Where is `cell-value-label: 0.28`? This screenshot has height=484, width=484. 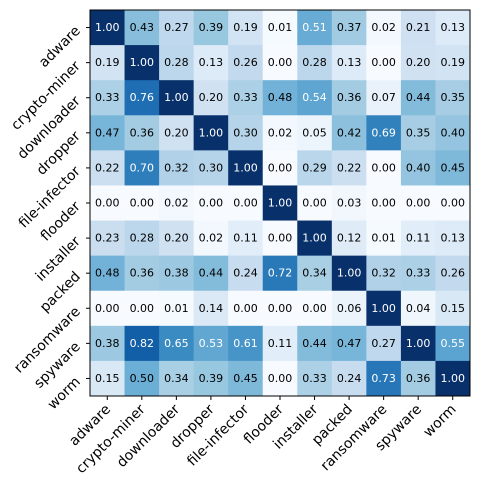 cell-value-label: 0.28 is located at coordinates (314, 62).